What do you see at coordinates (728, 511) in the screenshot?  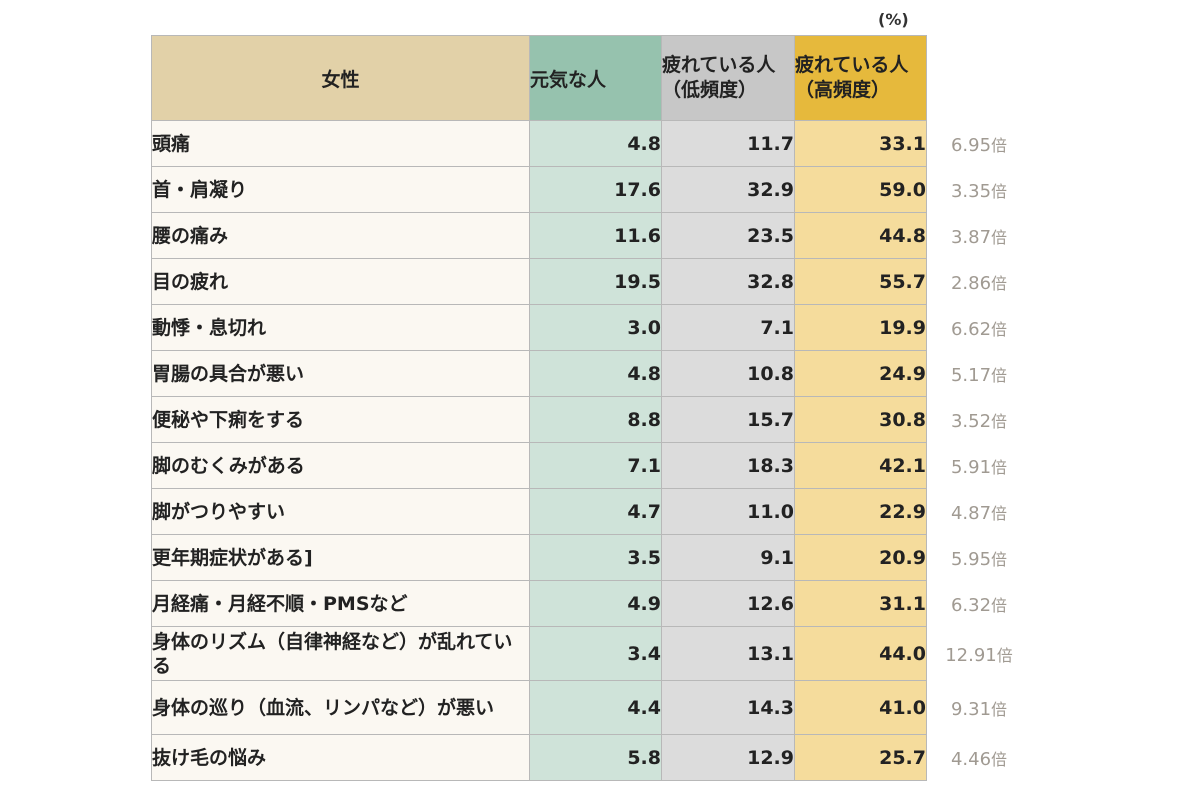 I see `tired-low-value: 11.0` at bounding box center [728, 511].